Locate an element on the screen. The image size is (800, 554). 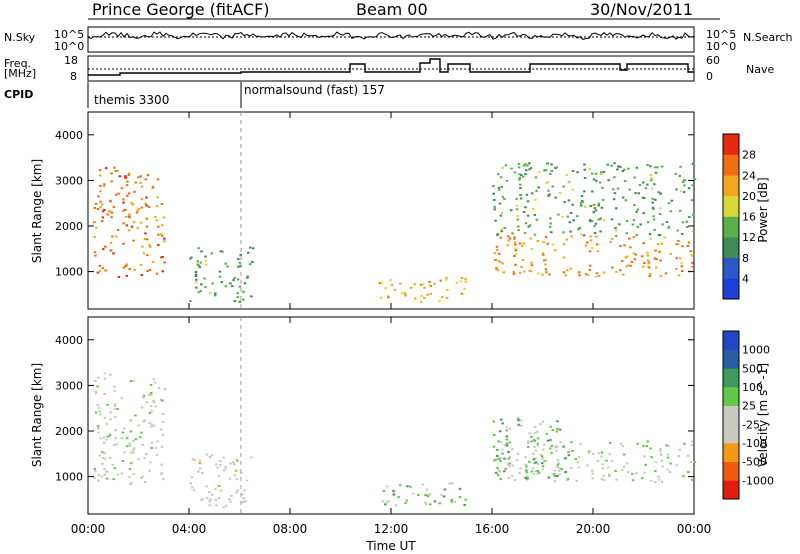
feature-evening-band is located at coordinates (594, 256).